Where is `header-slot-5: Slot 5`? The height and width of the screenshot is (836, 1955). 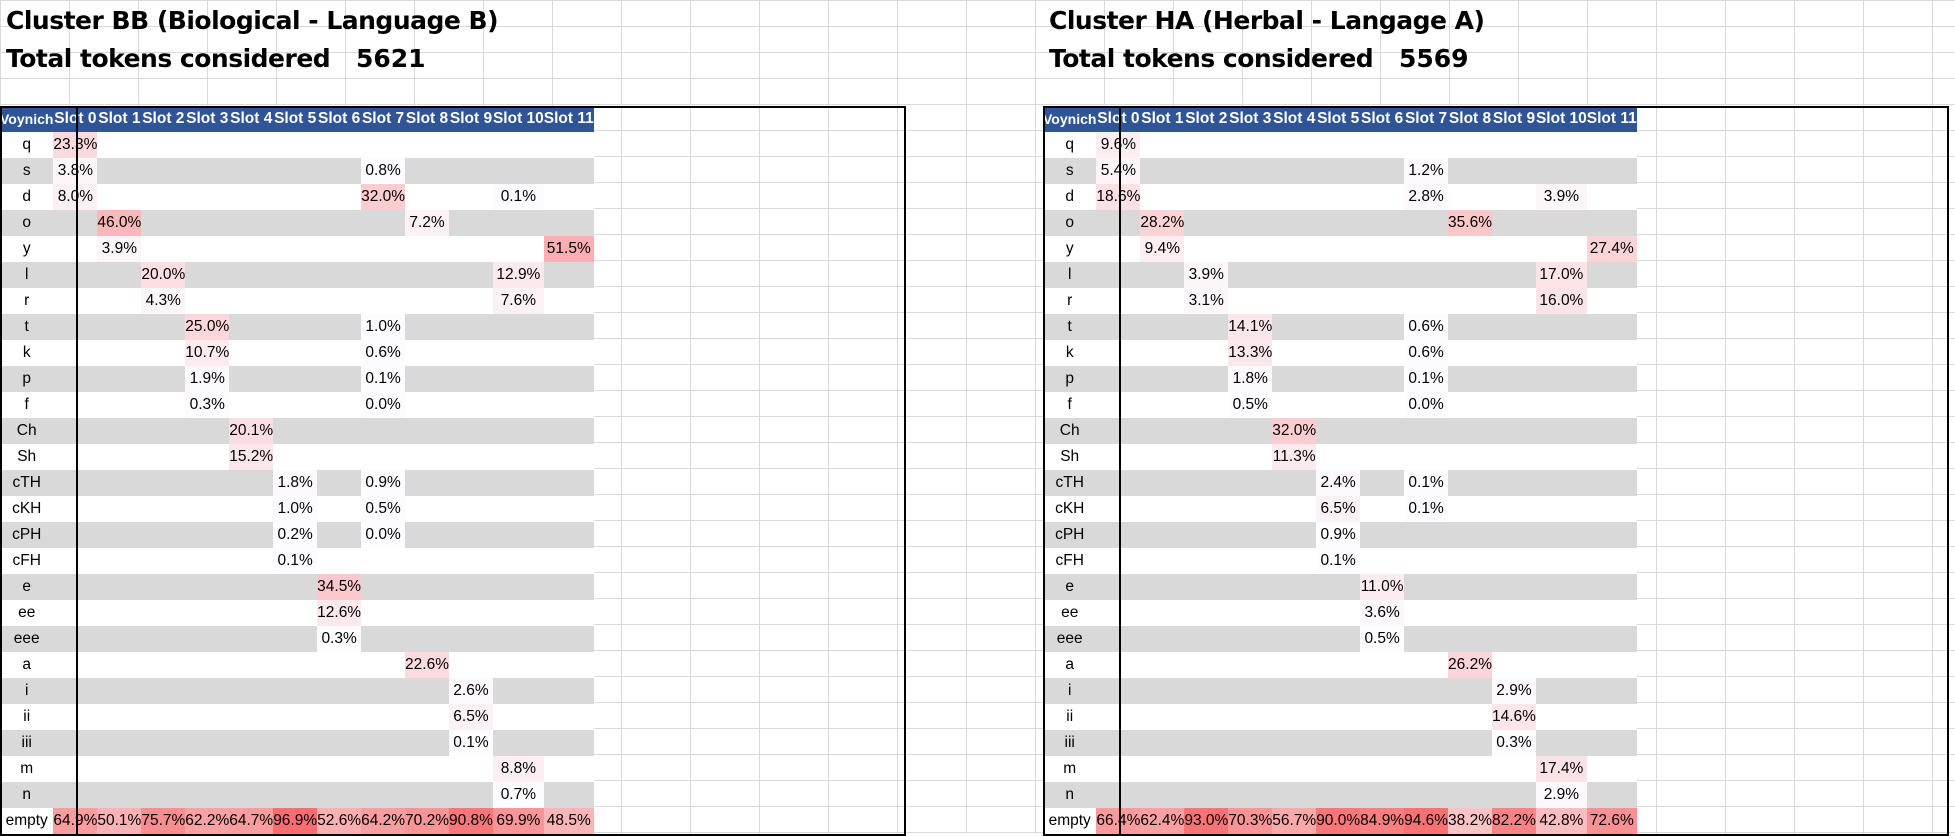 header-slot-5: Slot 5 is located at coordinates (295, 119).